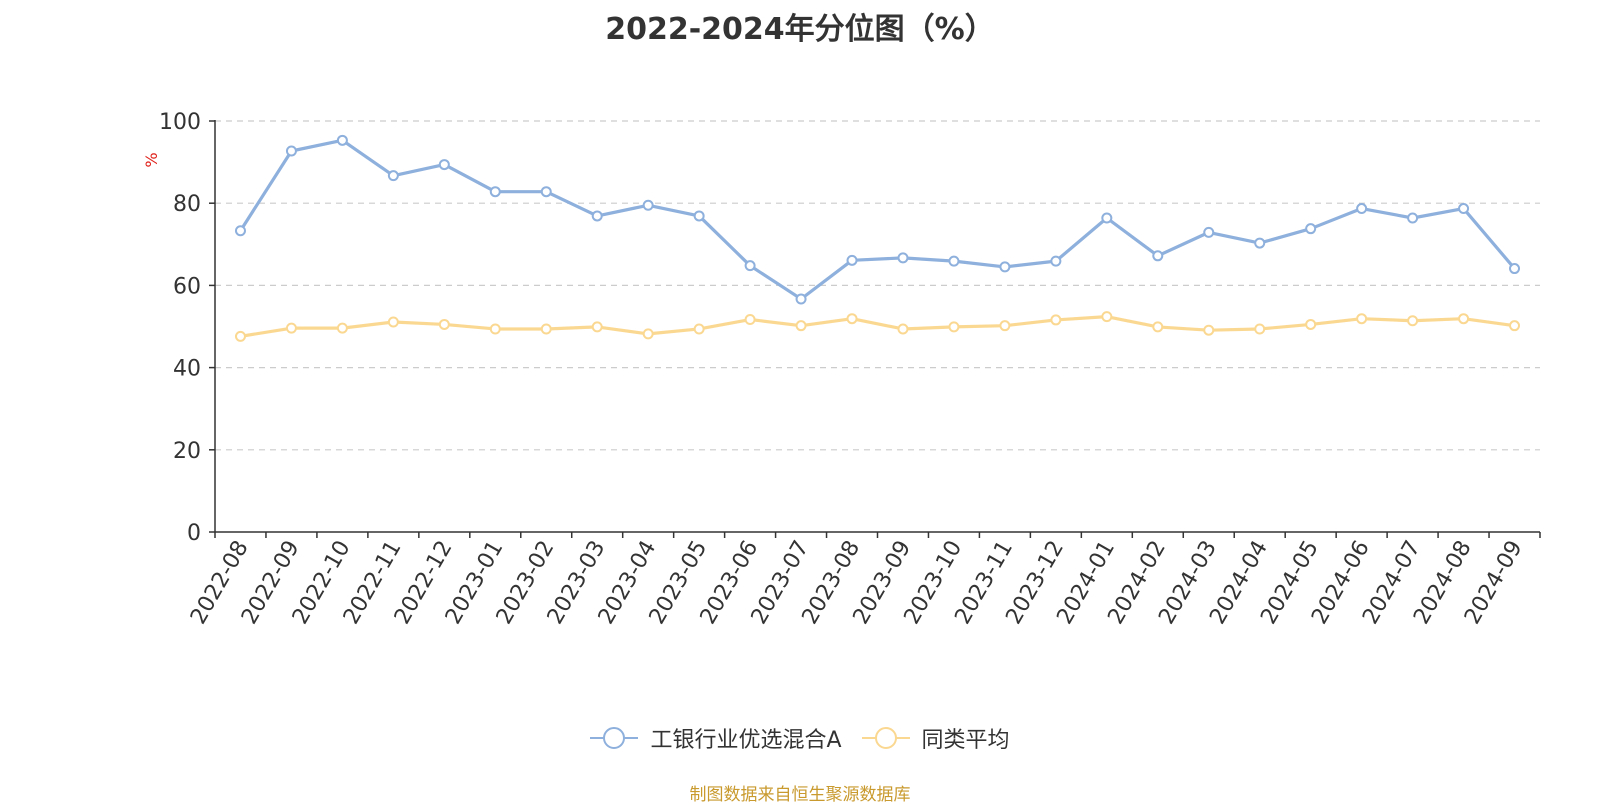 Image resolution: width=1600 pixels, height=805 pixels. Describe the element at coordinates (187, 204) in the screenshot. I see `y-tick-label: 80` at that location.